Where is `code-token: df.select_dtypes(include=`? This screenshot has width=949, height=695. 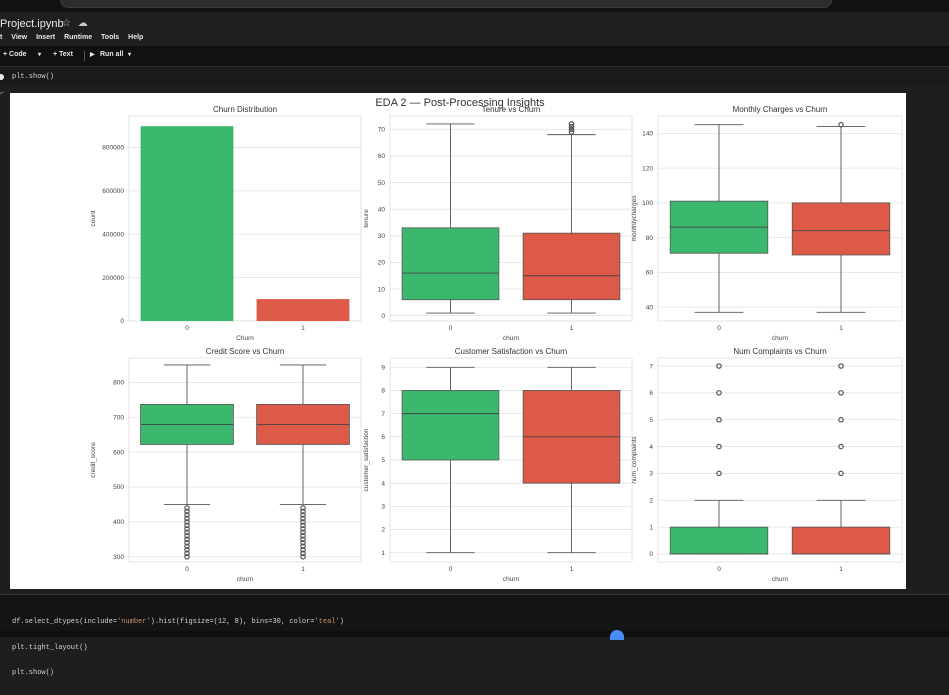
code-token: df.select_dtypes(include= is located at coordinates (65, 622).